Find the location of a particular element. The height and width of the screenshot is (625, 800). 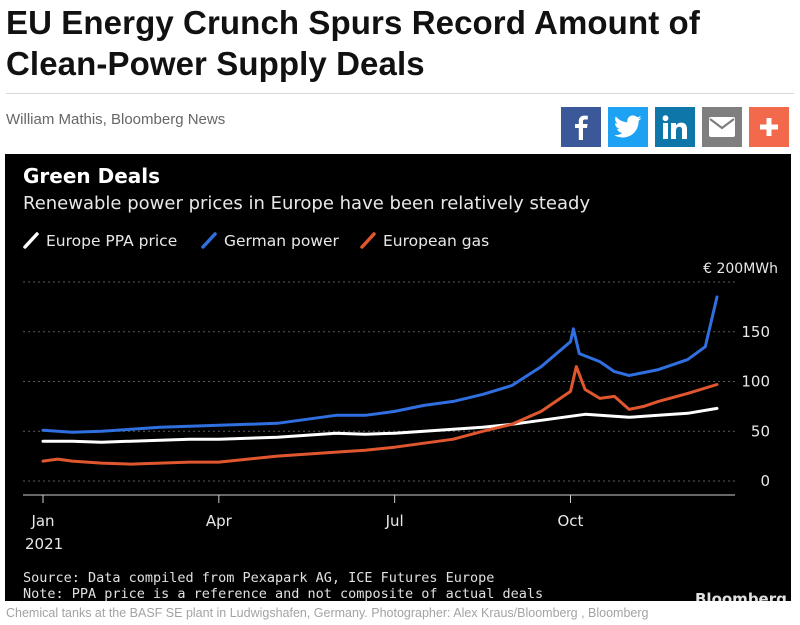

unit-label: € 200MWh is located at coordinates (740, 269).